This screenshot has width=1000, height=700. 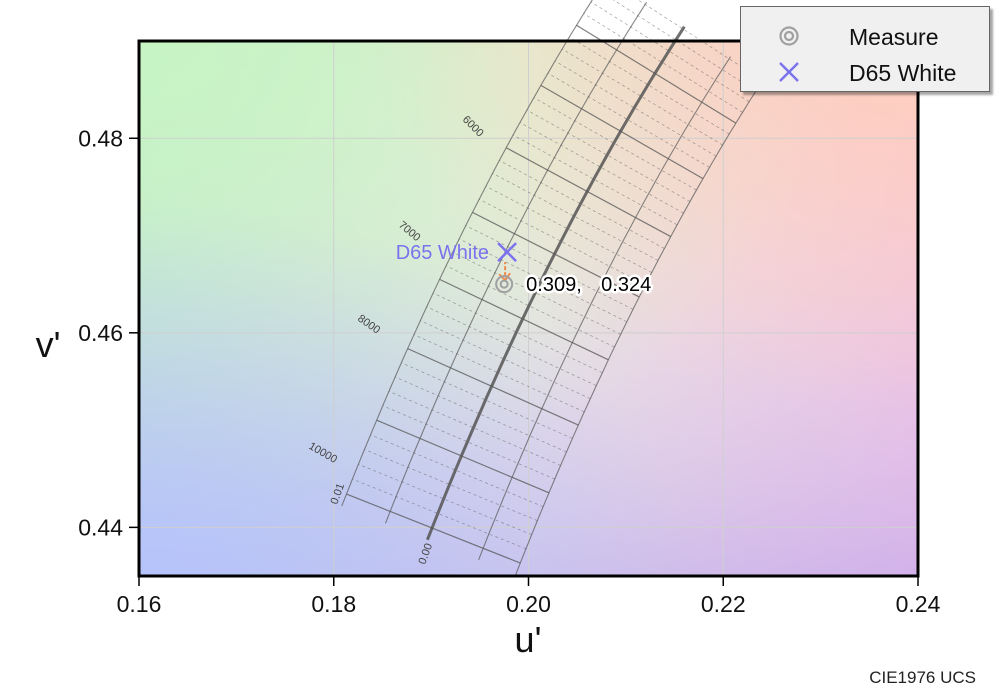 What do you see at coordinates (922, 678) in the screenshot?
I see `chart-caption: CIE1976 UCS` at bounding box center [922, 678].